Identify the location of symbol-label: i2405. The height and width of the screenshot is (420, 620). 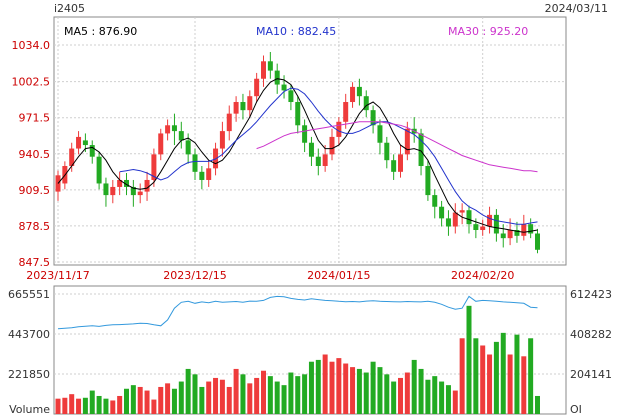
(69, 8).